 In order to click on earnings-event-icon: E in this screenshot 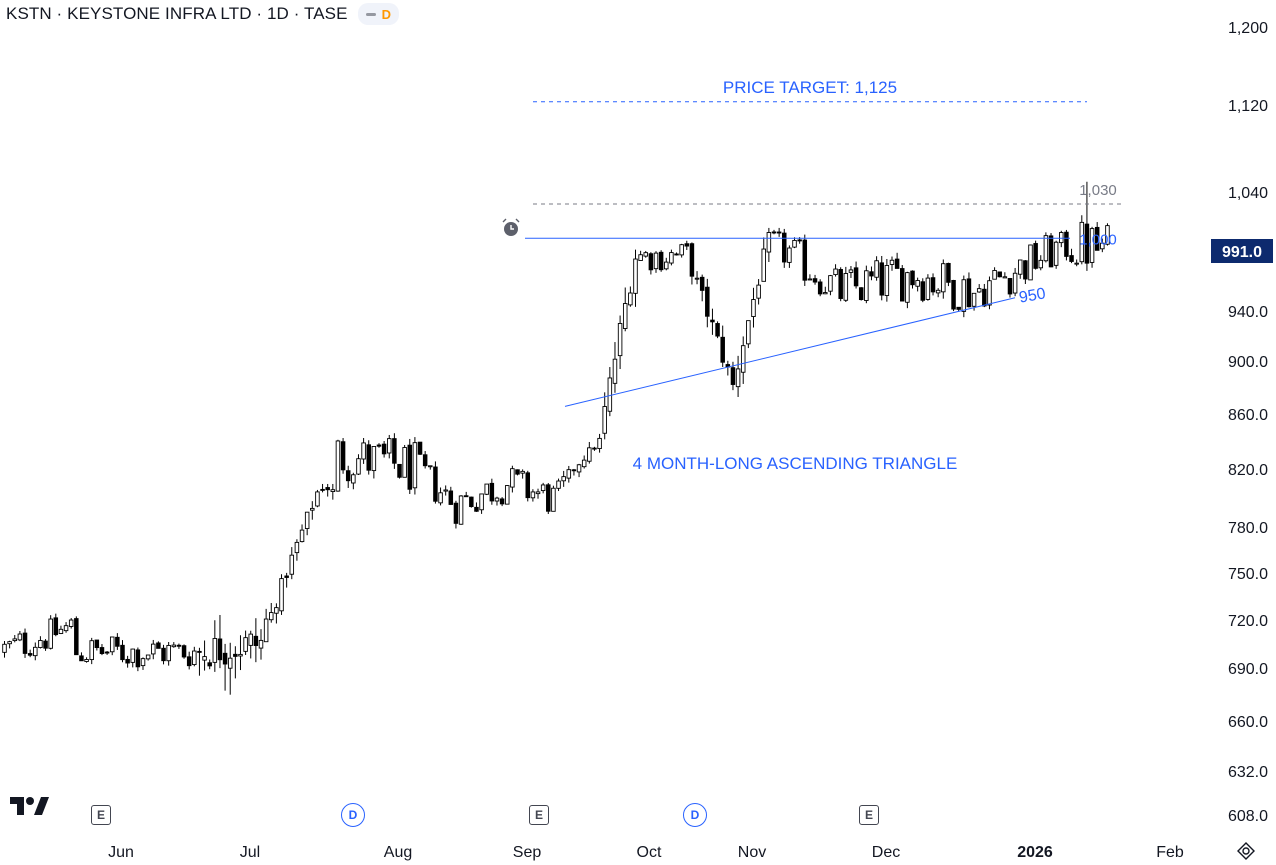, I will do `click(539, 815)`.